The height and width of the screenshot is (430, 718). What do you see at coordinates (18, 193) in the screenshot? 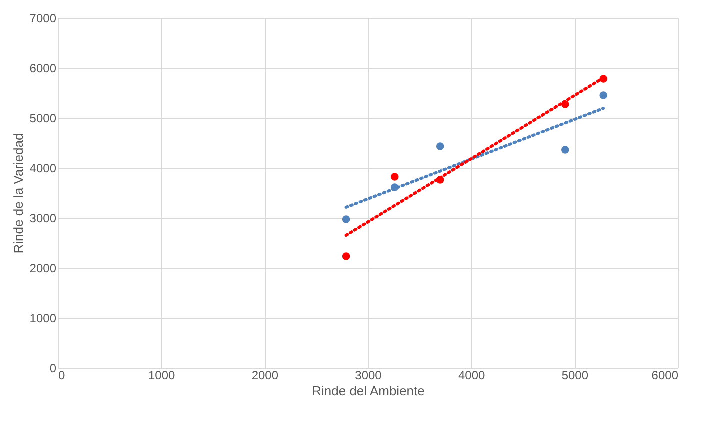
I see `y-axis-title: Rinde de la Variedad` at bounding box center [18, 193].